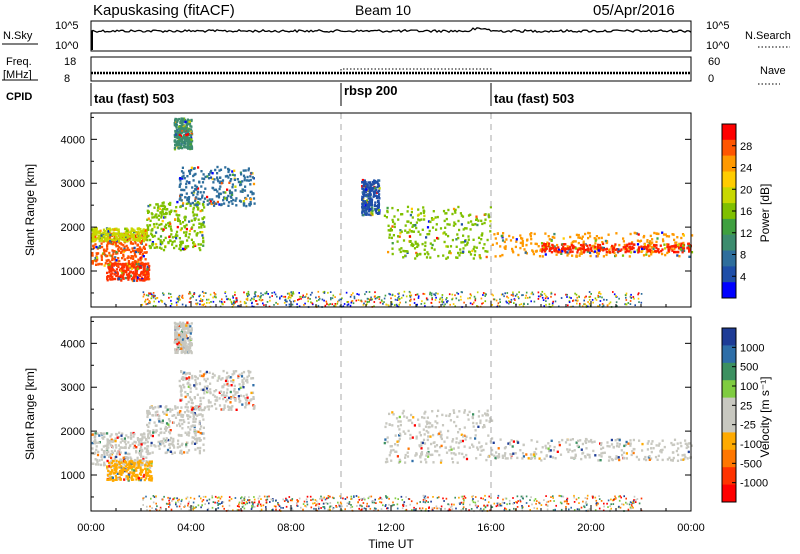  Describe the element at coordinates (67, 26) in the screenshot. I see `nsky-tick-top: 10^5` at that location.